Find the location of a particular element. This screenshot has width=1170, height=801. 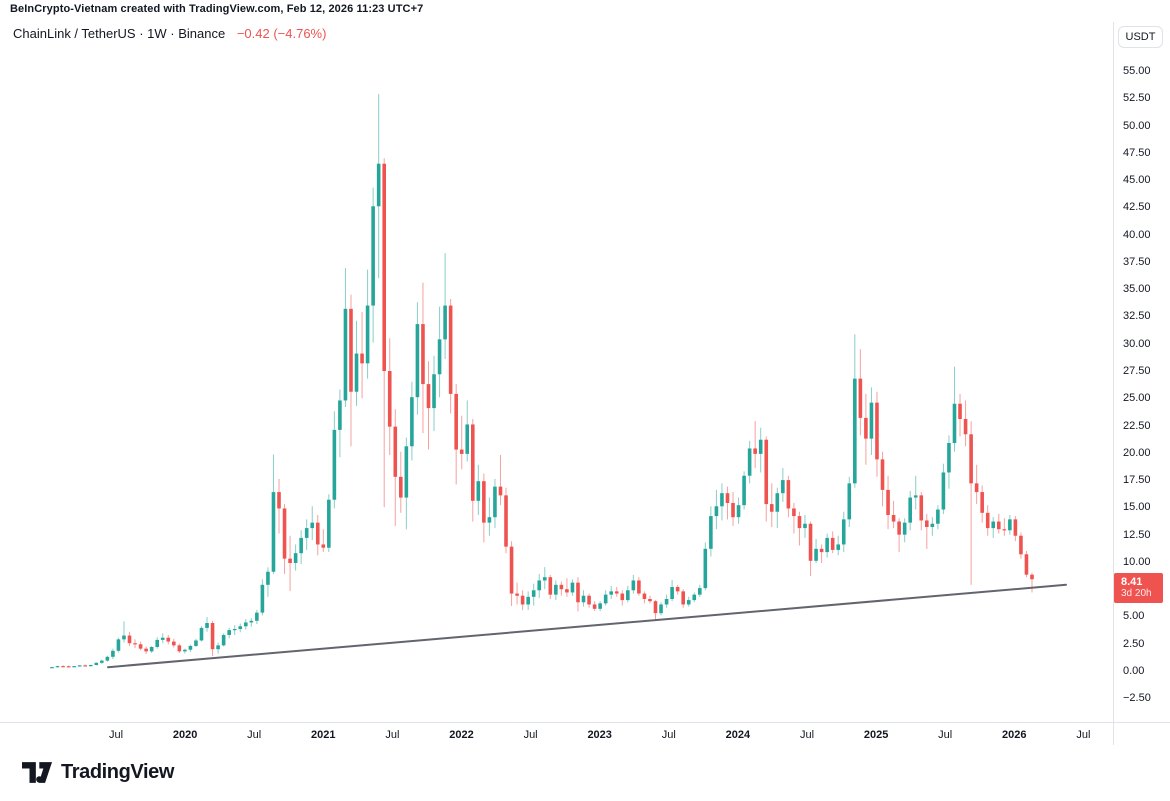

time-tick-label: Jul is located at coordinates (945, 735).